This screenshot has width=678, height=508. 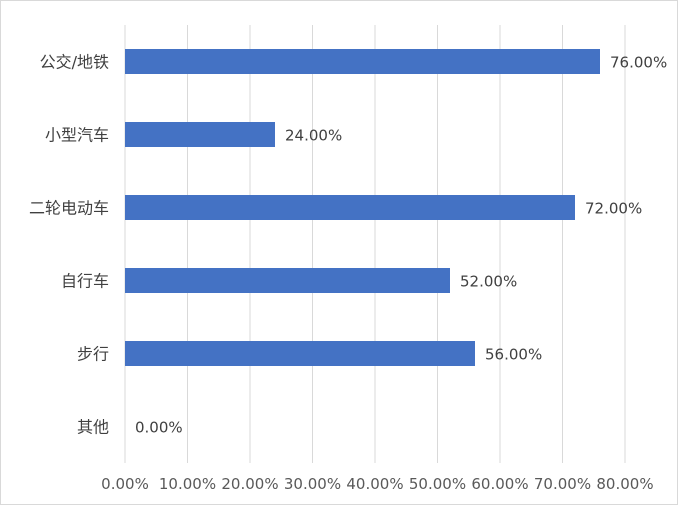 I want to click on x-tick-label: 30.00%, so click(x=312, y=484).